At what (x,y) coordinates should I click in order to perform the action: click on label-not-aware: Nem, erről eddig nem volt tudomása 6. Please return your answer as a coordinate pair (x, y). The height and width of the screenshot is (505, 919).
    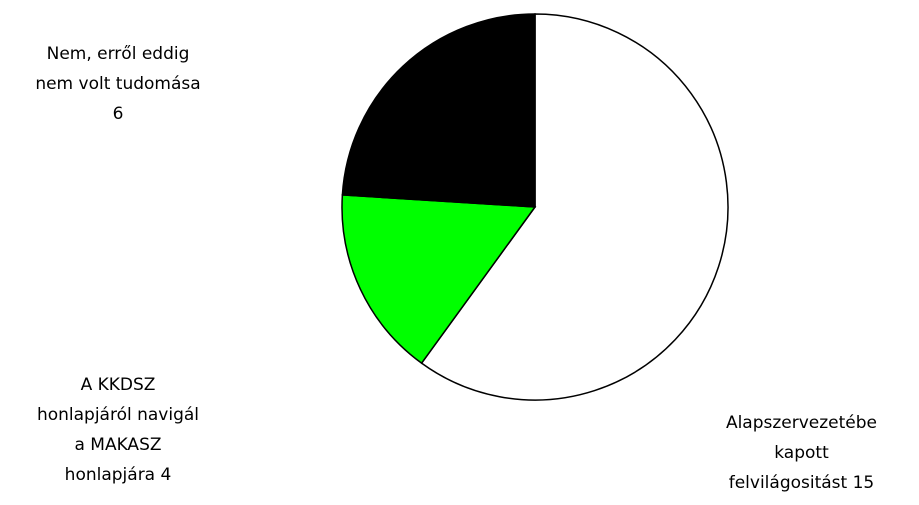
    Looking at the image, I should click on (118, 84).